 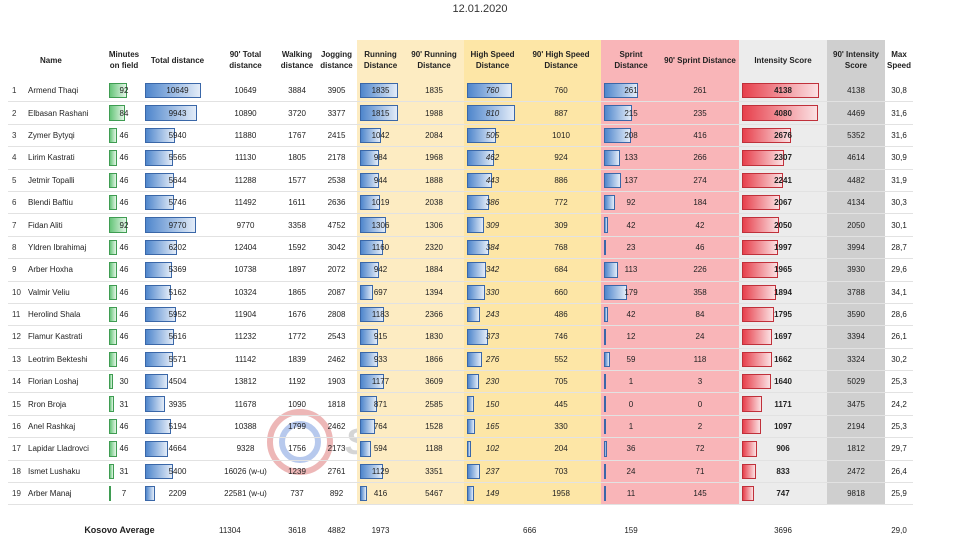 I want to click on cell-name: Flamur Kastrati, so click(x=66, y=337).